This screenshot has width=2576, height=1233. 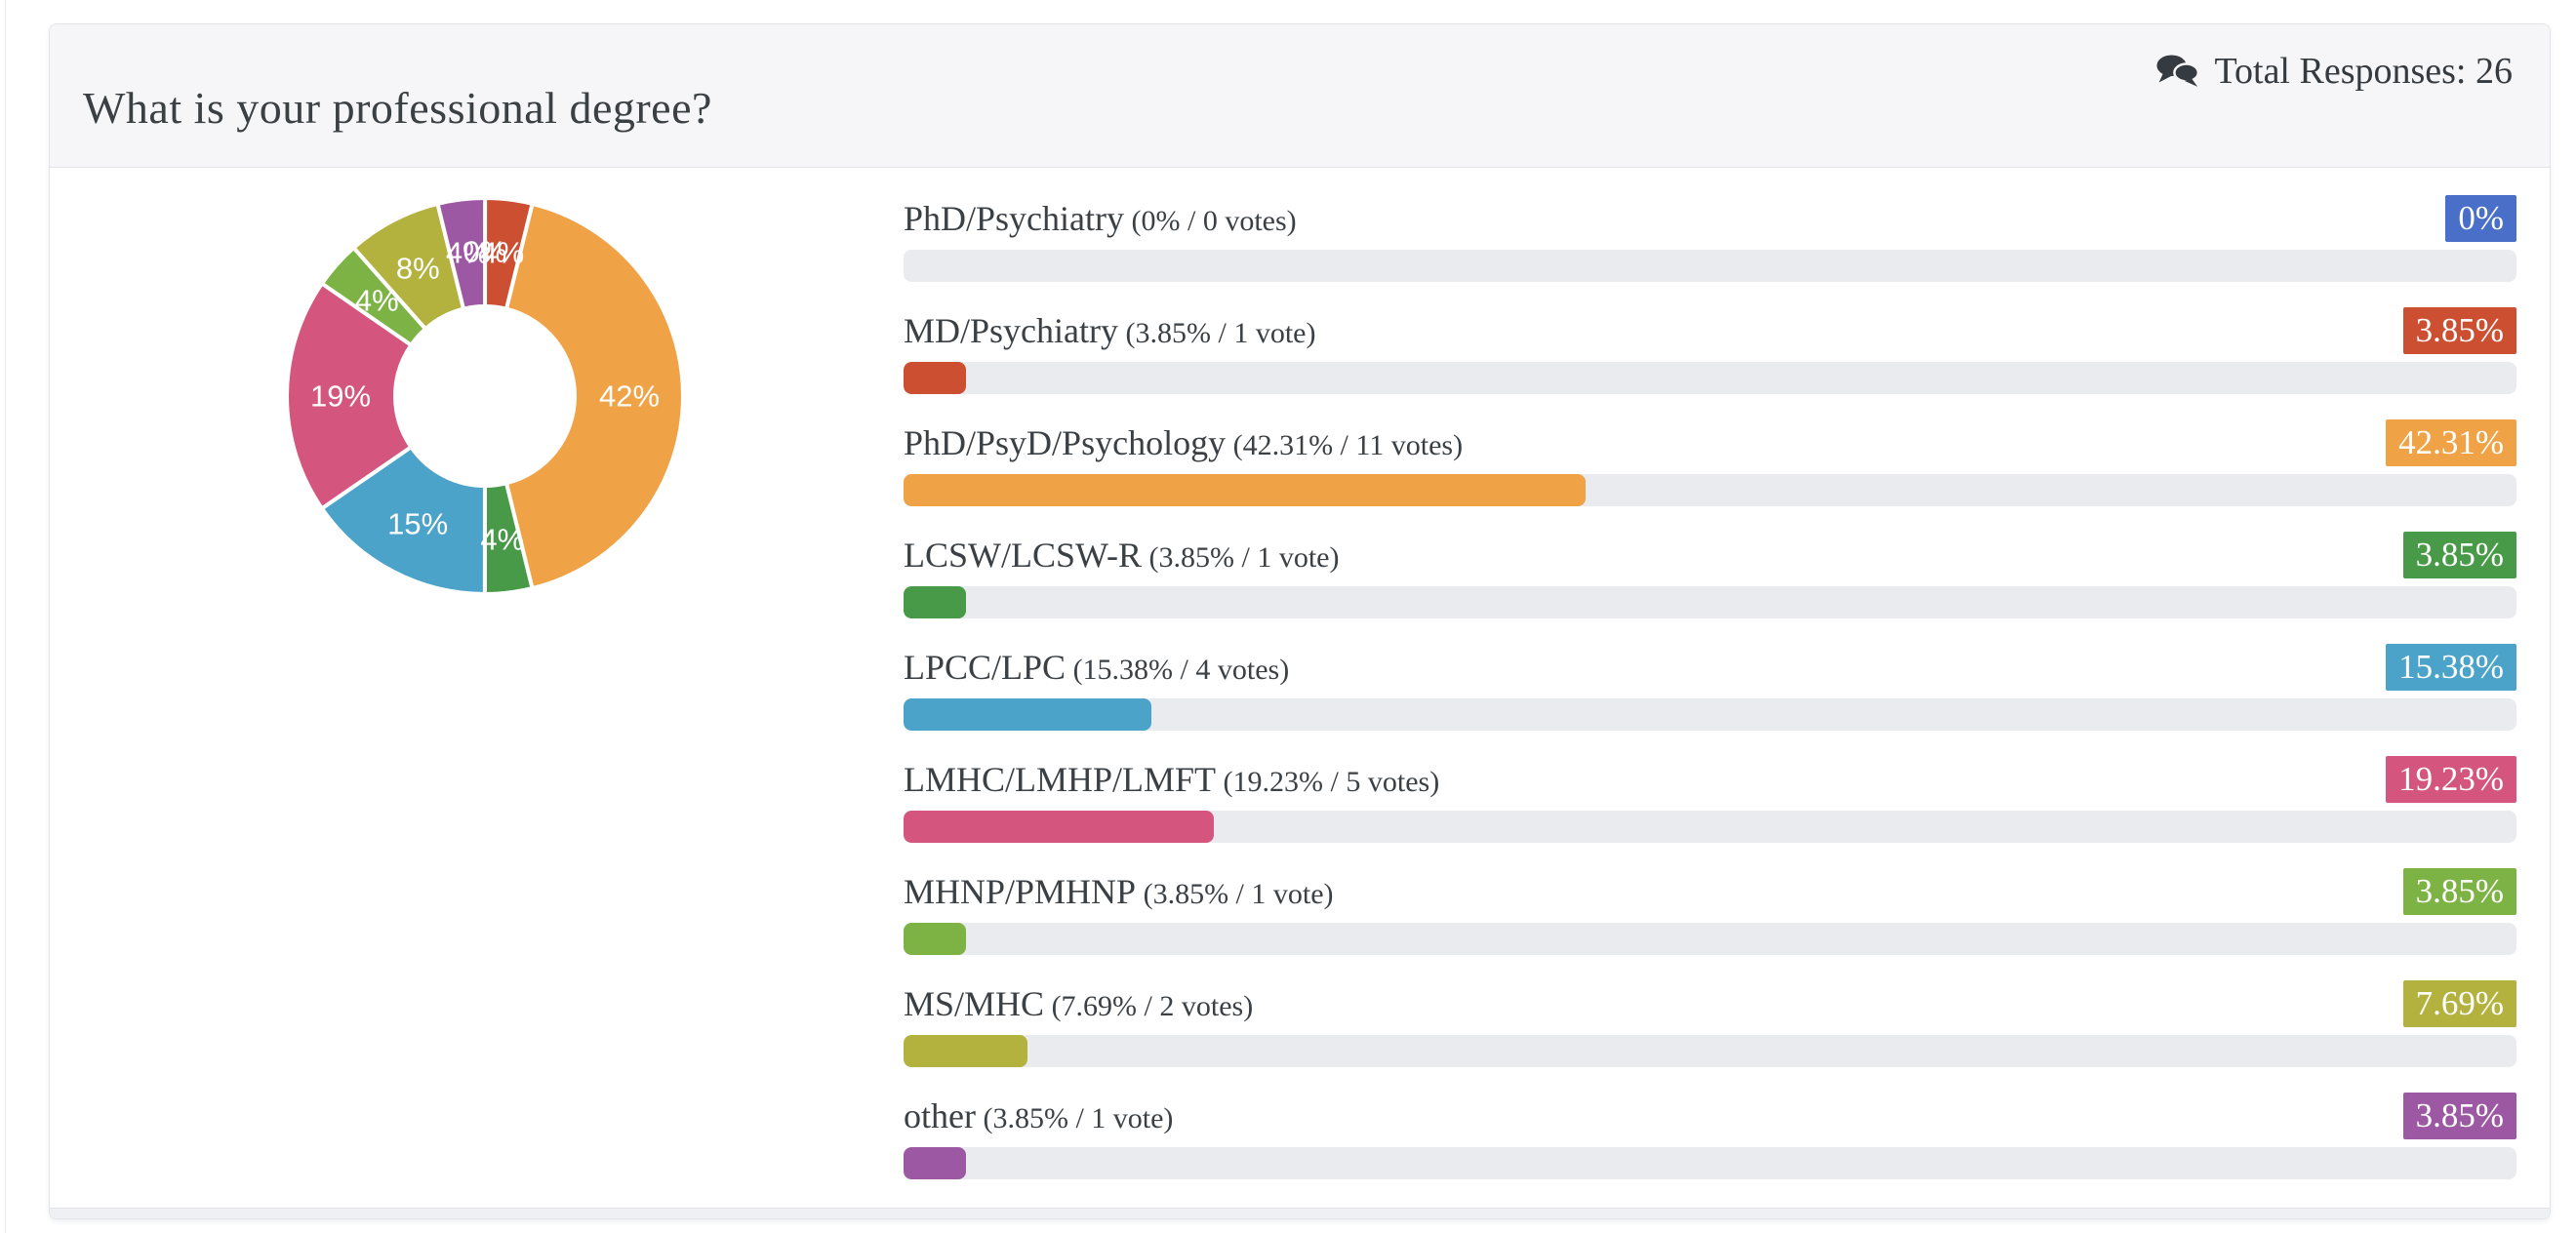 I want to click on option-votes: (7.69% / 2 votes), so click(x=1149, y=1006).